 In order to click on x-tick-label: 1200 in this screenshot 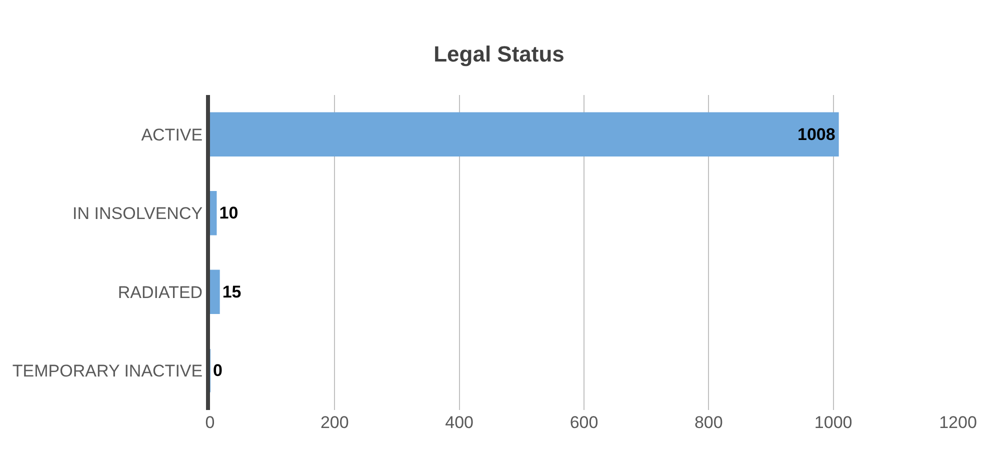, I will do `click(958, 422)`.